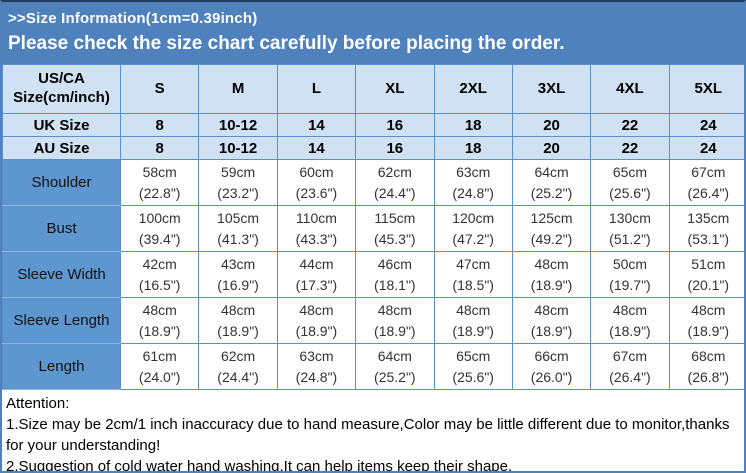 The width and height of the screenshot is (746, 473). I want to click on table-cell: 105cm (41.3"), so click(238, 228).